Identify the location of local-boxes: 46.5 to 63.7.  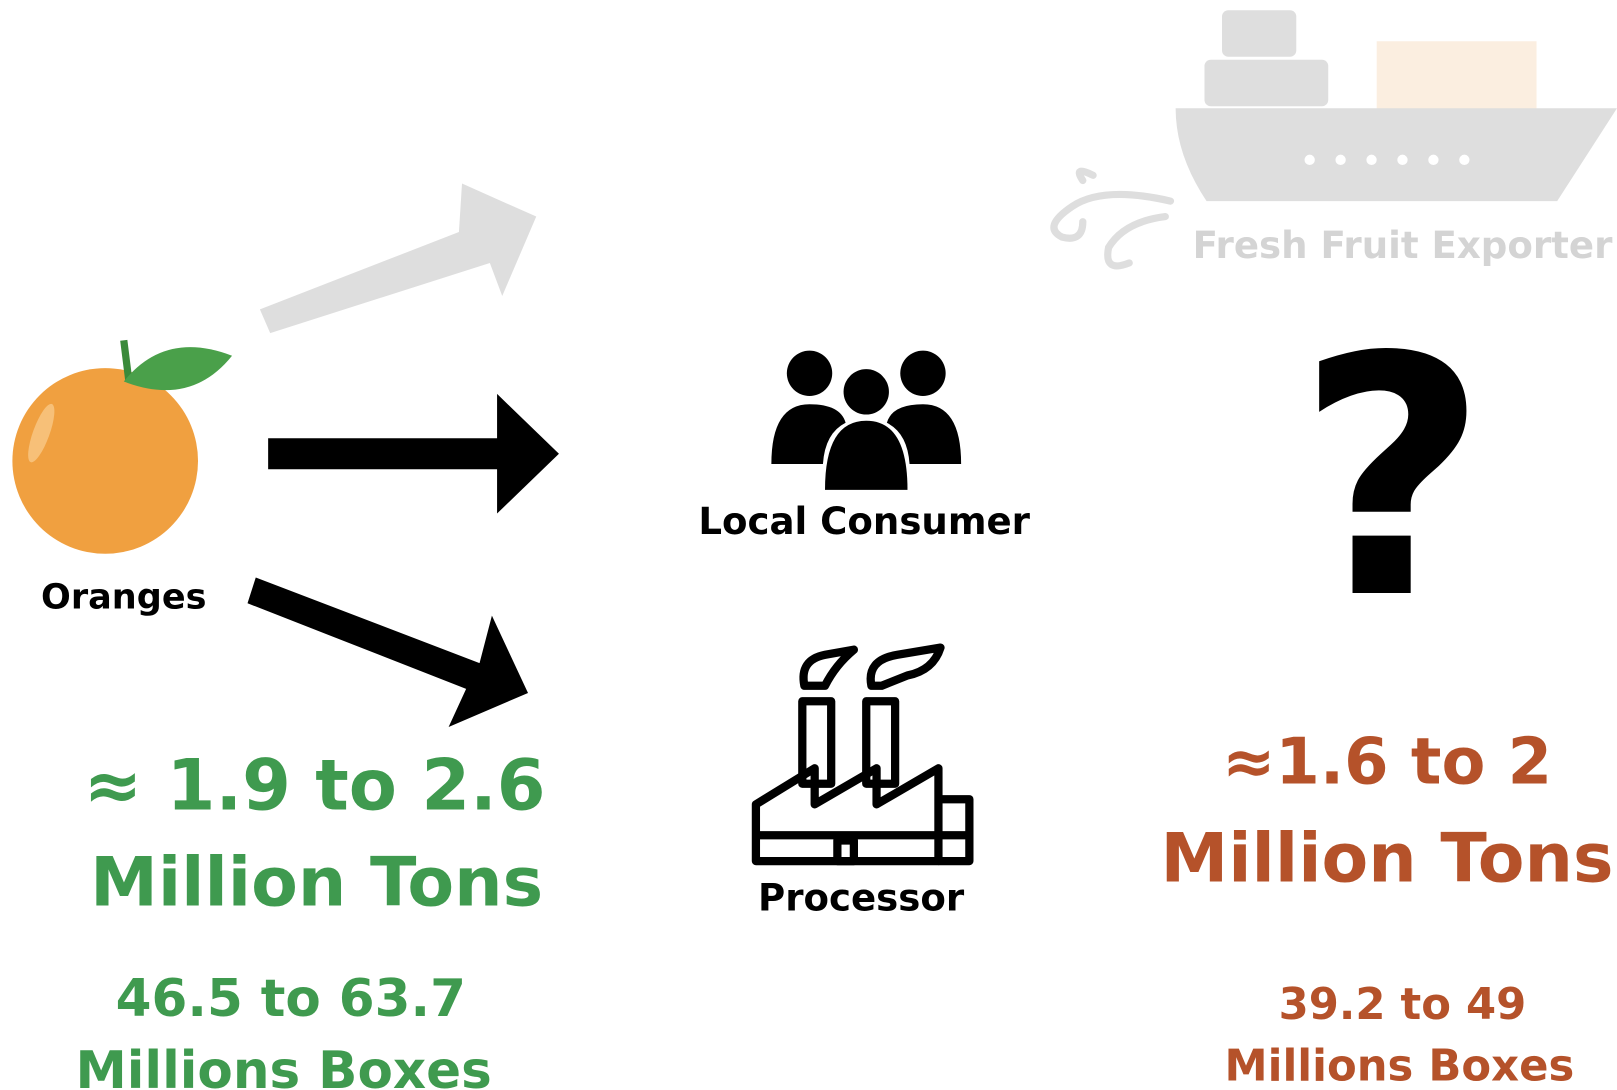
(291, 999).